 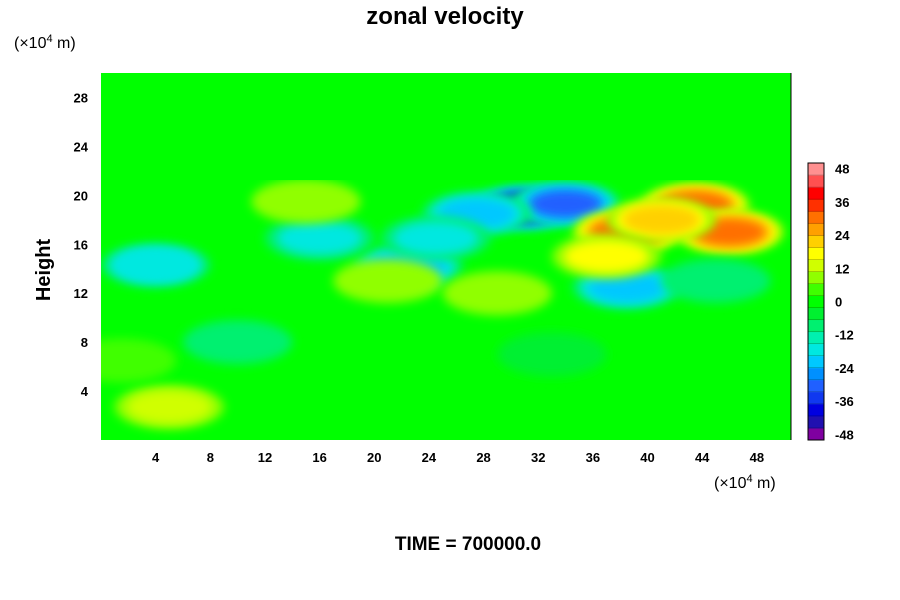 What do you see at coordinates (85, 391) in the screenshot?
I see `y-tick-label: 4` at bounding box center [85, 391].